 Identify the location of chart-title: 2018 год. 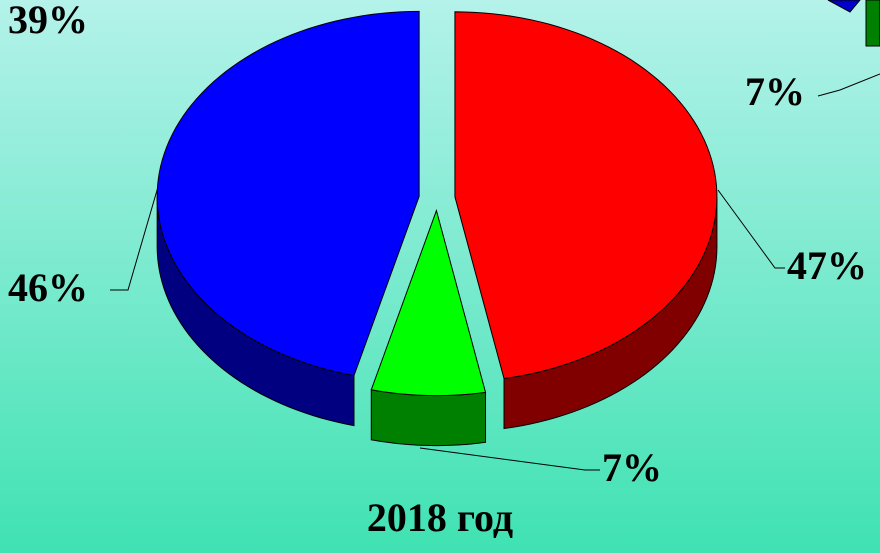
(440, 517).